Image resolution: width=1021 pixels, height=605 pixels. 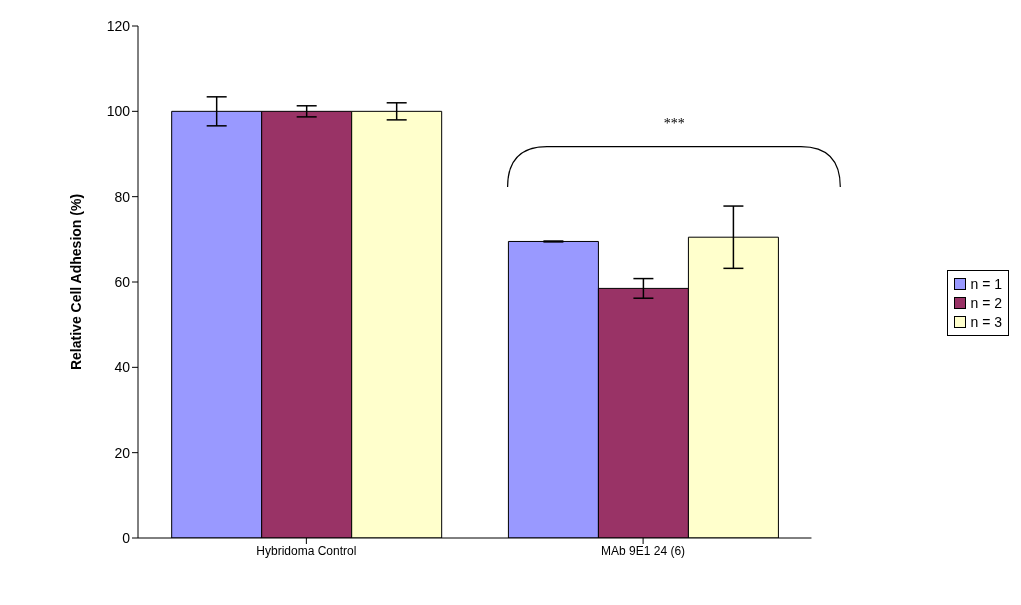 I want to click on y-tick-label: 0, so click(x=126, y=537).